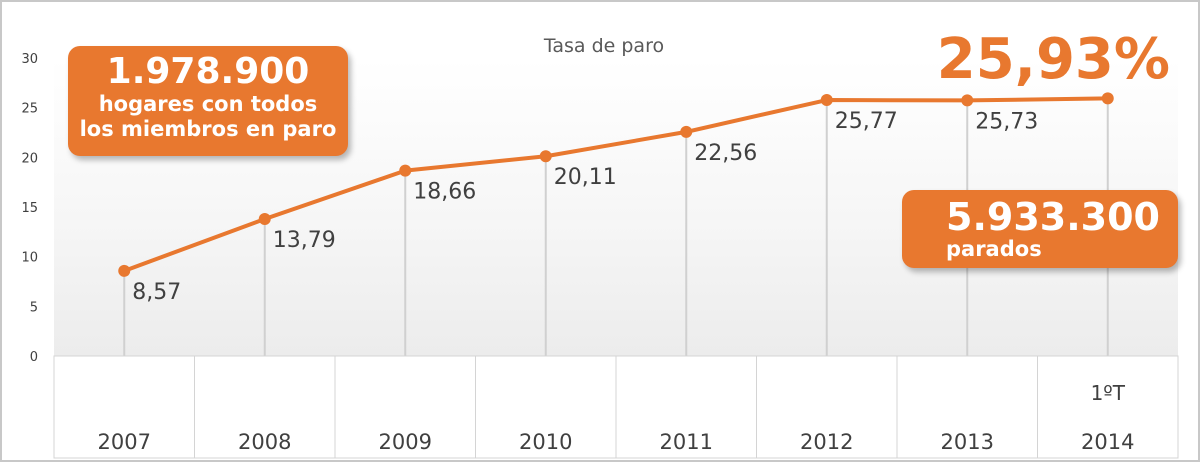 The height and width of the screenshot is (464, 1200). I want to click on parados-value: 5.933.300, so click(1053, 217).